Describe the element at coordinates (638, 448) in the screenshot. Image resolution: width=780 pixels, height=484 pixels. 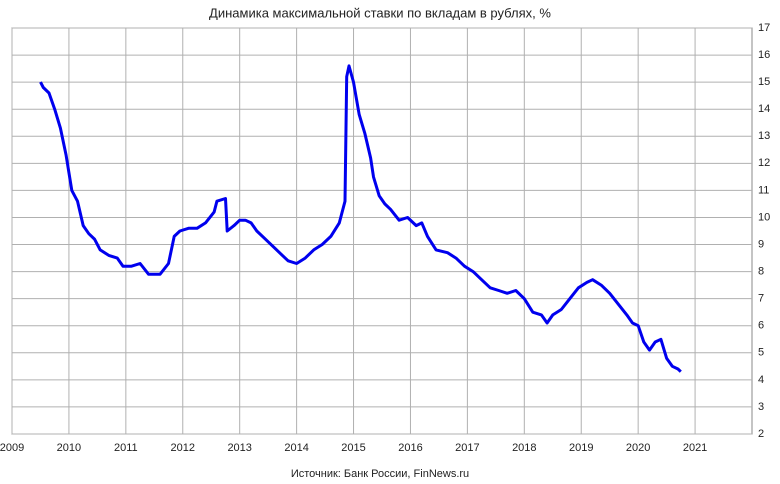
I see `x-tick-label: 2020` at that location.